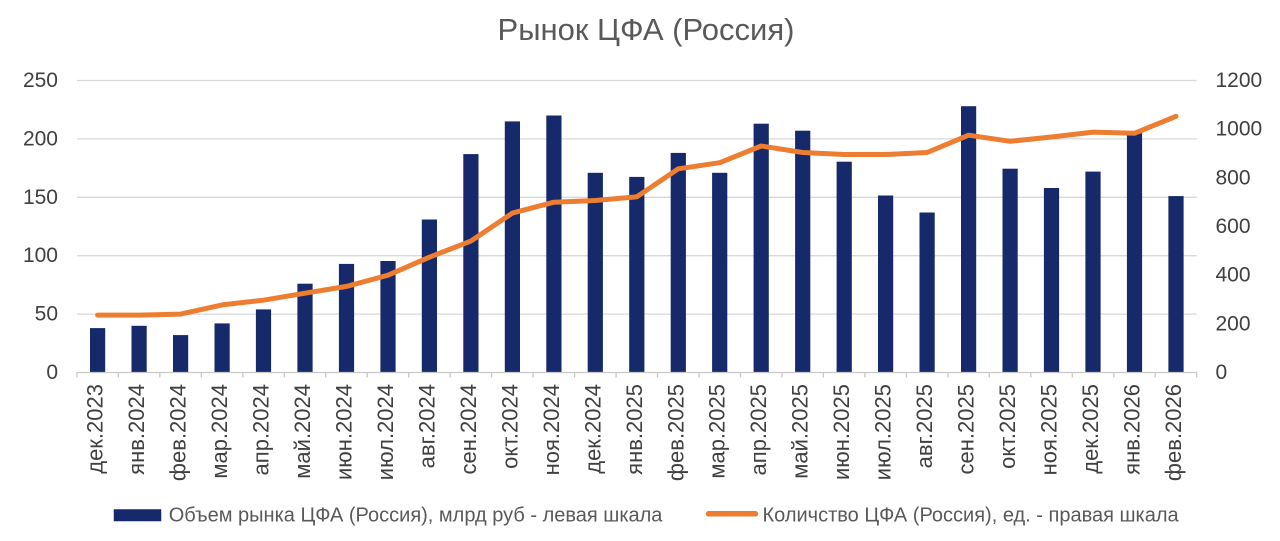 The image size is (1280, 541). I want to click on svg-text: дек.2024, so click(592, 429).